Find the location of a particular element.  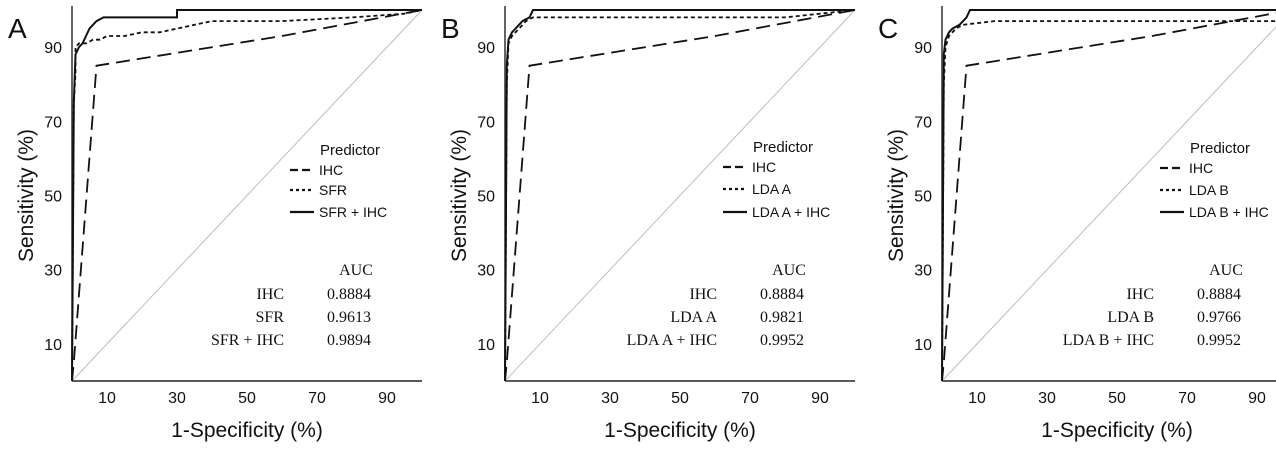

auc-row-label: LDA A is located at coordinates (693, 317).